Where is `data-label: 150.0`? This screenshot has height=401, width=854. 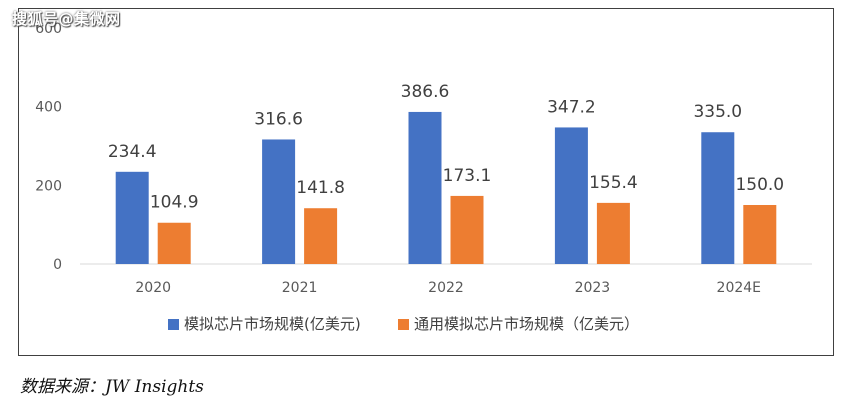 data-label: 150.0 is located at coordinates (759, 185).